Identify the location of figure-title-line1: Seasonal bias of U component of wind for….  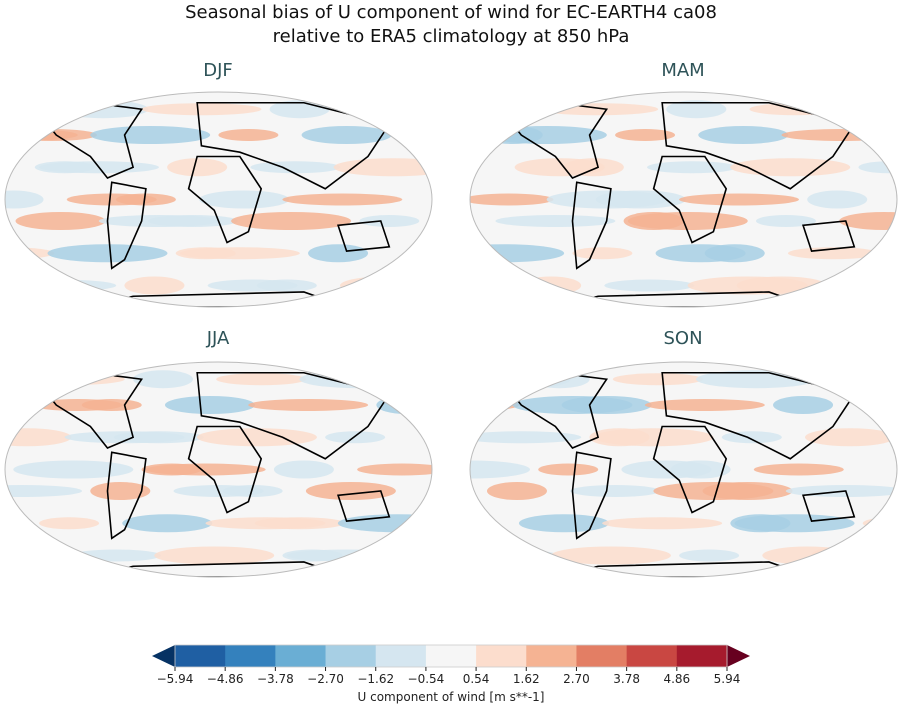
(451, 12).